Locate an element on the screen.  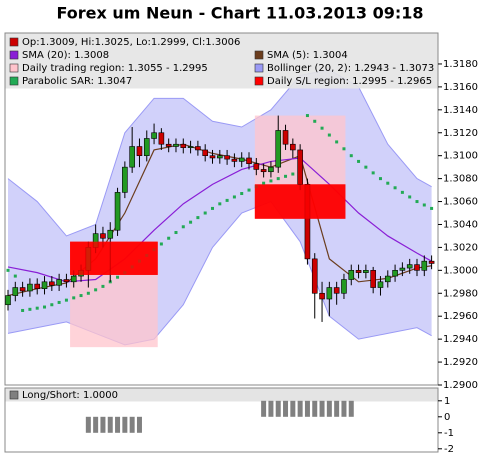
legend-label: Parabolic SAR: 1.3047 is located at coordinates (77, 81).